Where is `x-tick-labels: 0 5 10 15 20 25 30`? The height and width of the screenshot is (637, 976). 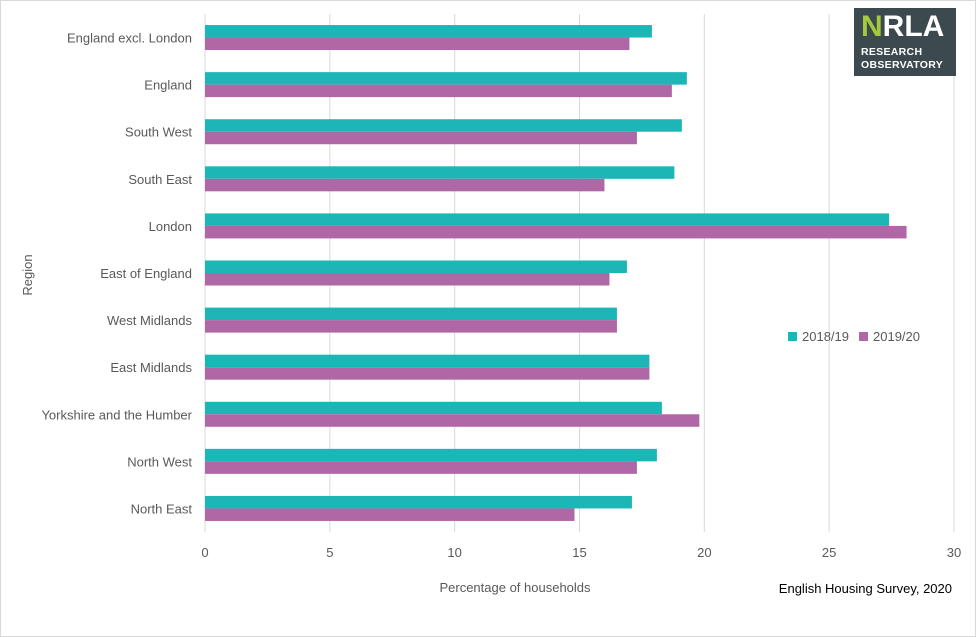 x-tick-labels: 0 5 10 15 20 25 30 is located at coordinates (581, 552).